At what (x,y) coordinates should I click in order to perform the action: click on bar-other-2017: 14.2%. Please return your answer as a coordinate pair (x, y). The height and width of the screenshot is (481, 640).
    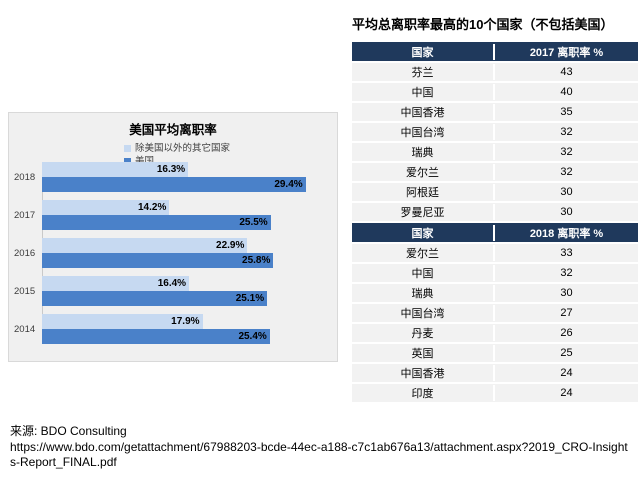
    Looking at the image, I should click on (106, 207).